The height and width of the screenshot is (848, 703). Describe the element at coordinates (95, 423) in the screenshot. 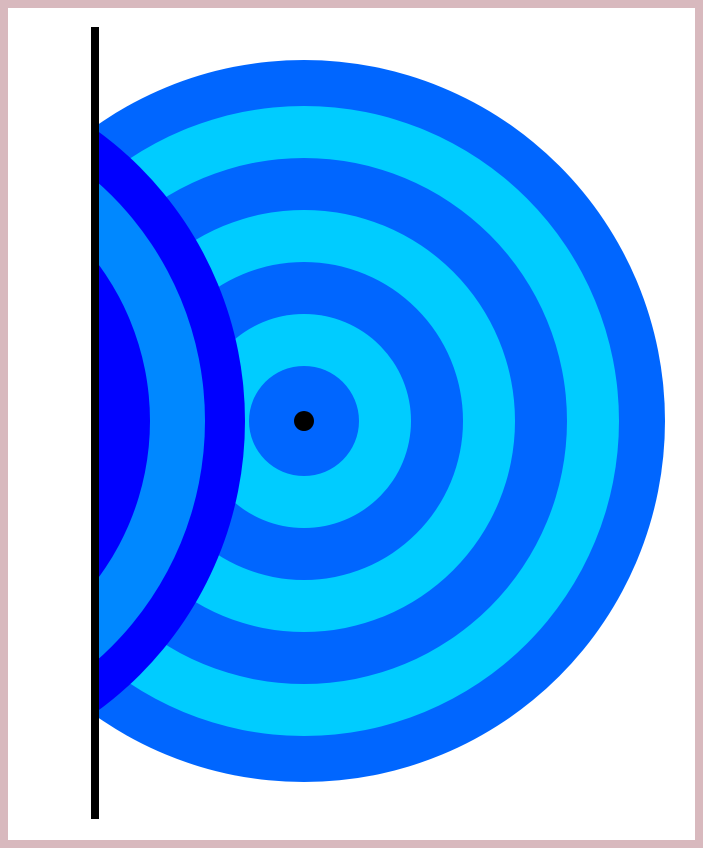

I see `wall` at that location.